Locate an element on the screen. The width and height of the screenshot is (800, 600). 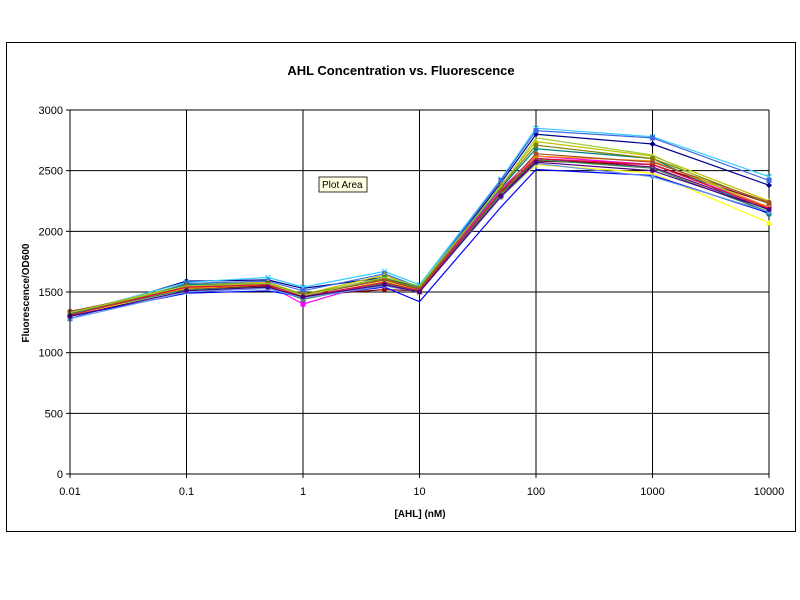
x-tick-label: 0.1 is located at coordinates (186, 492).